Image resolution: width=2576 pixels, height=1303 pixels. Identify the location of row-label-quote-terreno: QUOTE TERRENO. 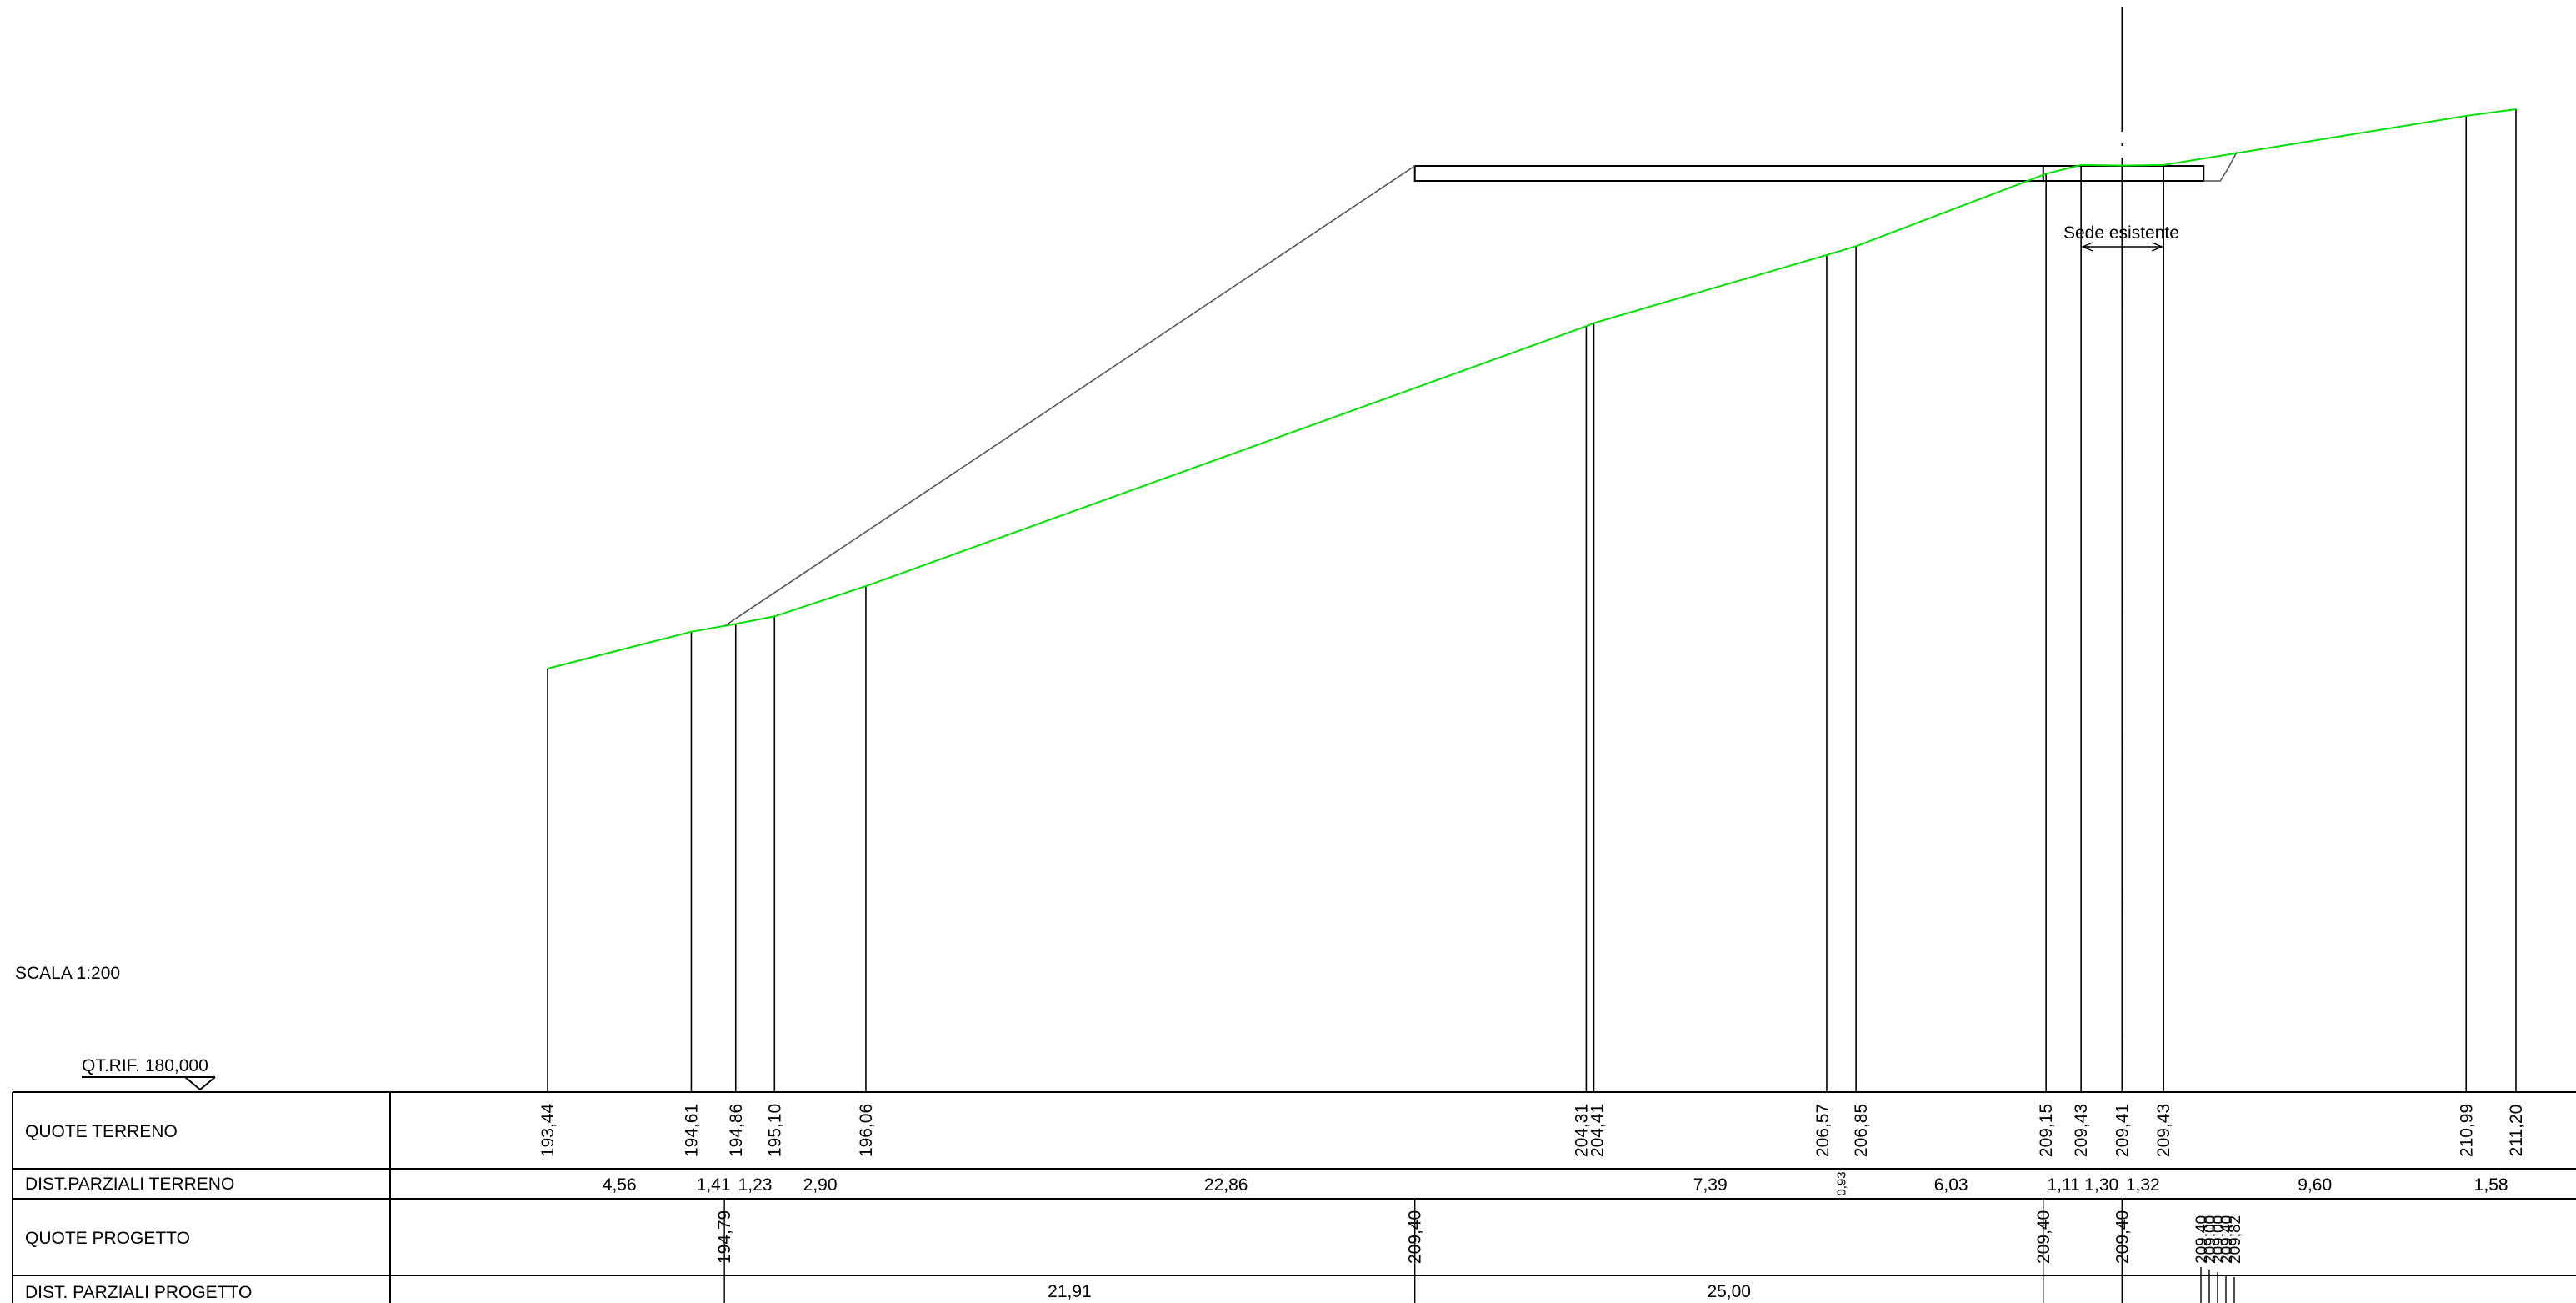
(101, 1131).